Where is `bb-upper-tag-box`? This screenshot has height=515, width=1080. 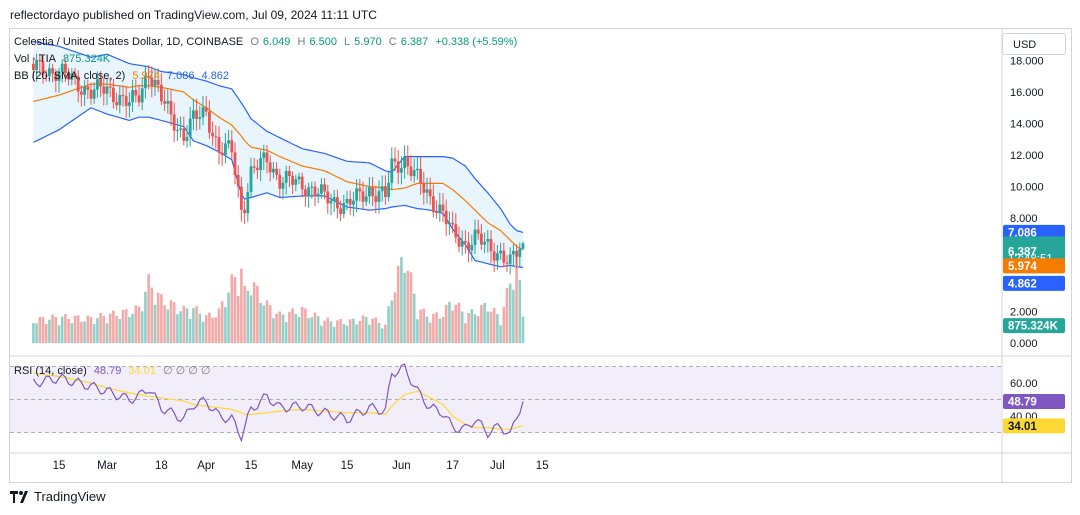
bb-upper-tag-box is located at coordinates (1034, 232).